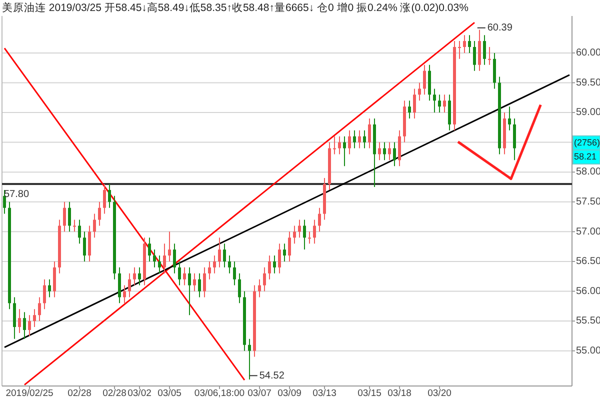 Image resolution: width=600 pixels, height=400 pixels. I want to click on x-tick-label: 03/15, so click(370, 393).